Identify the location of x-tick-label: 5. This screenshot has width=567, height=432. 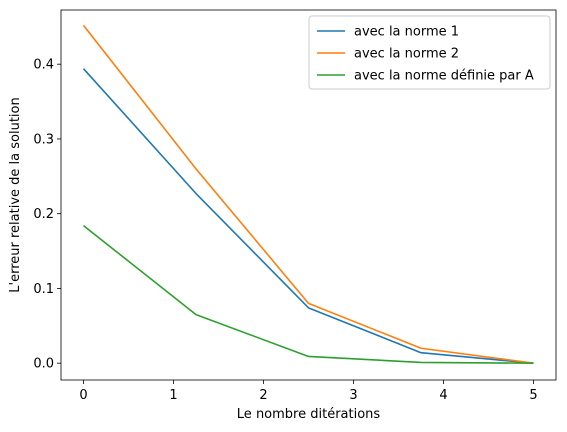
(533, 395).